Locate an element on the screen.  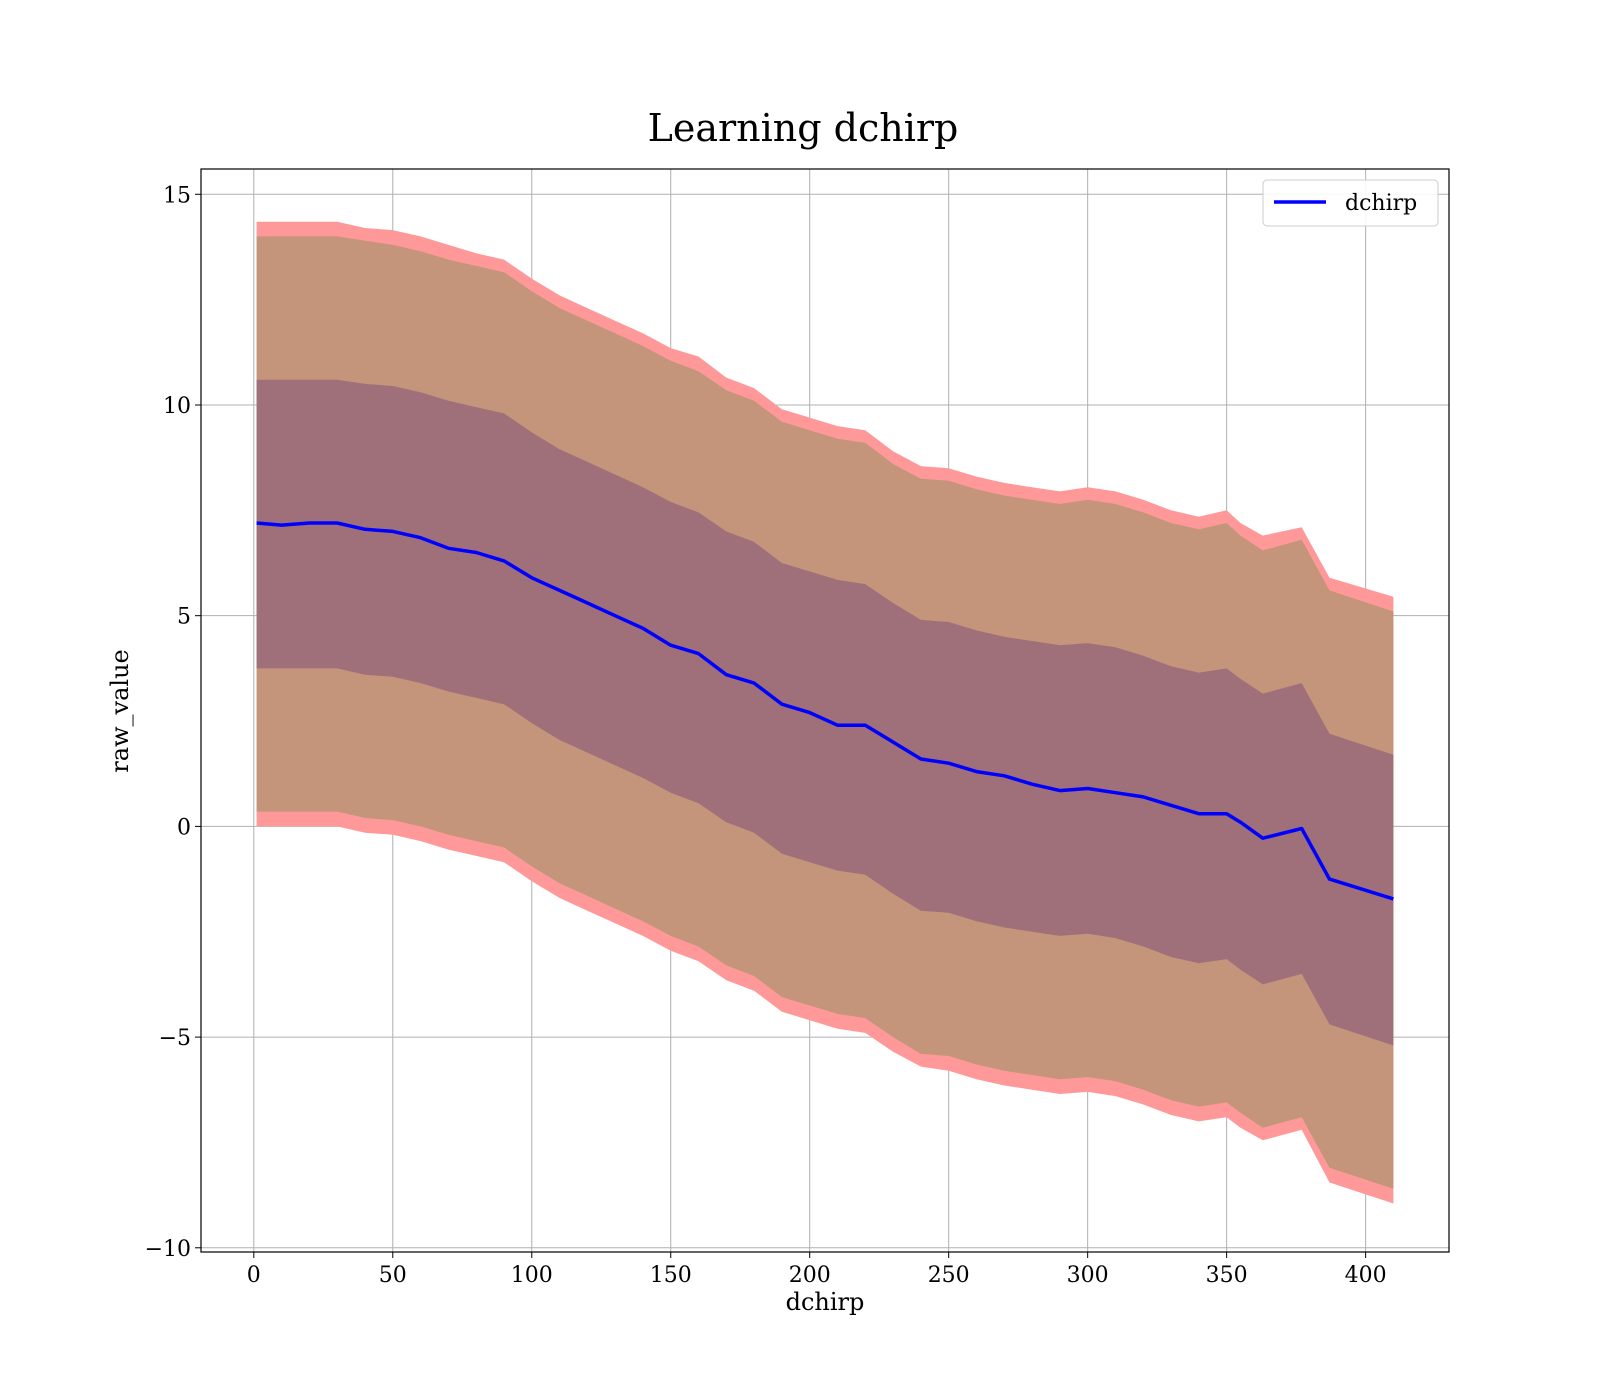
x-ticks: 0 50 100 150 200 250 300 350 400 is located at coordinates (817, 1270).